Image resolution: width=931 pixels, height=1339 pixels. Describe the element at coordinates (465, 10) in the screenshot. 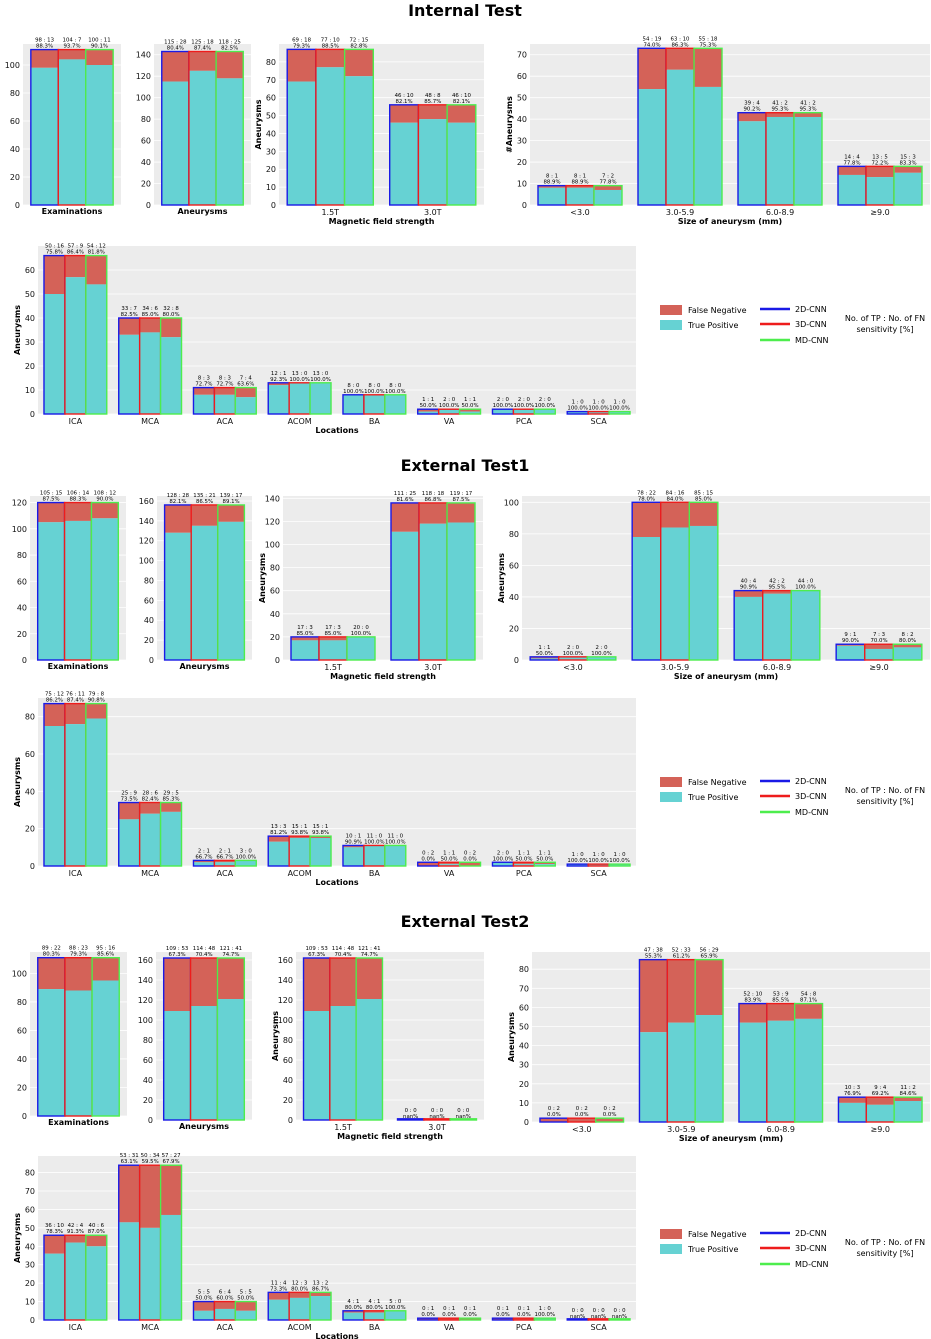

I see `section-title: Internal Test` at that location.